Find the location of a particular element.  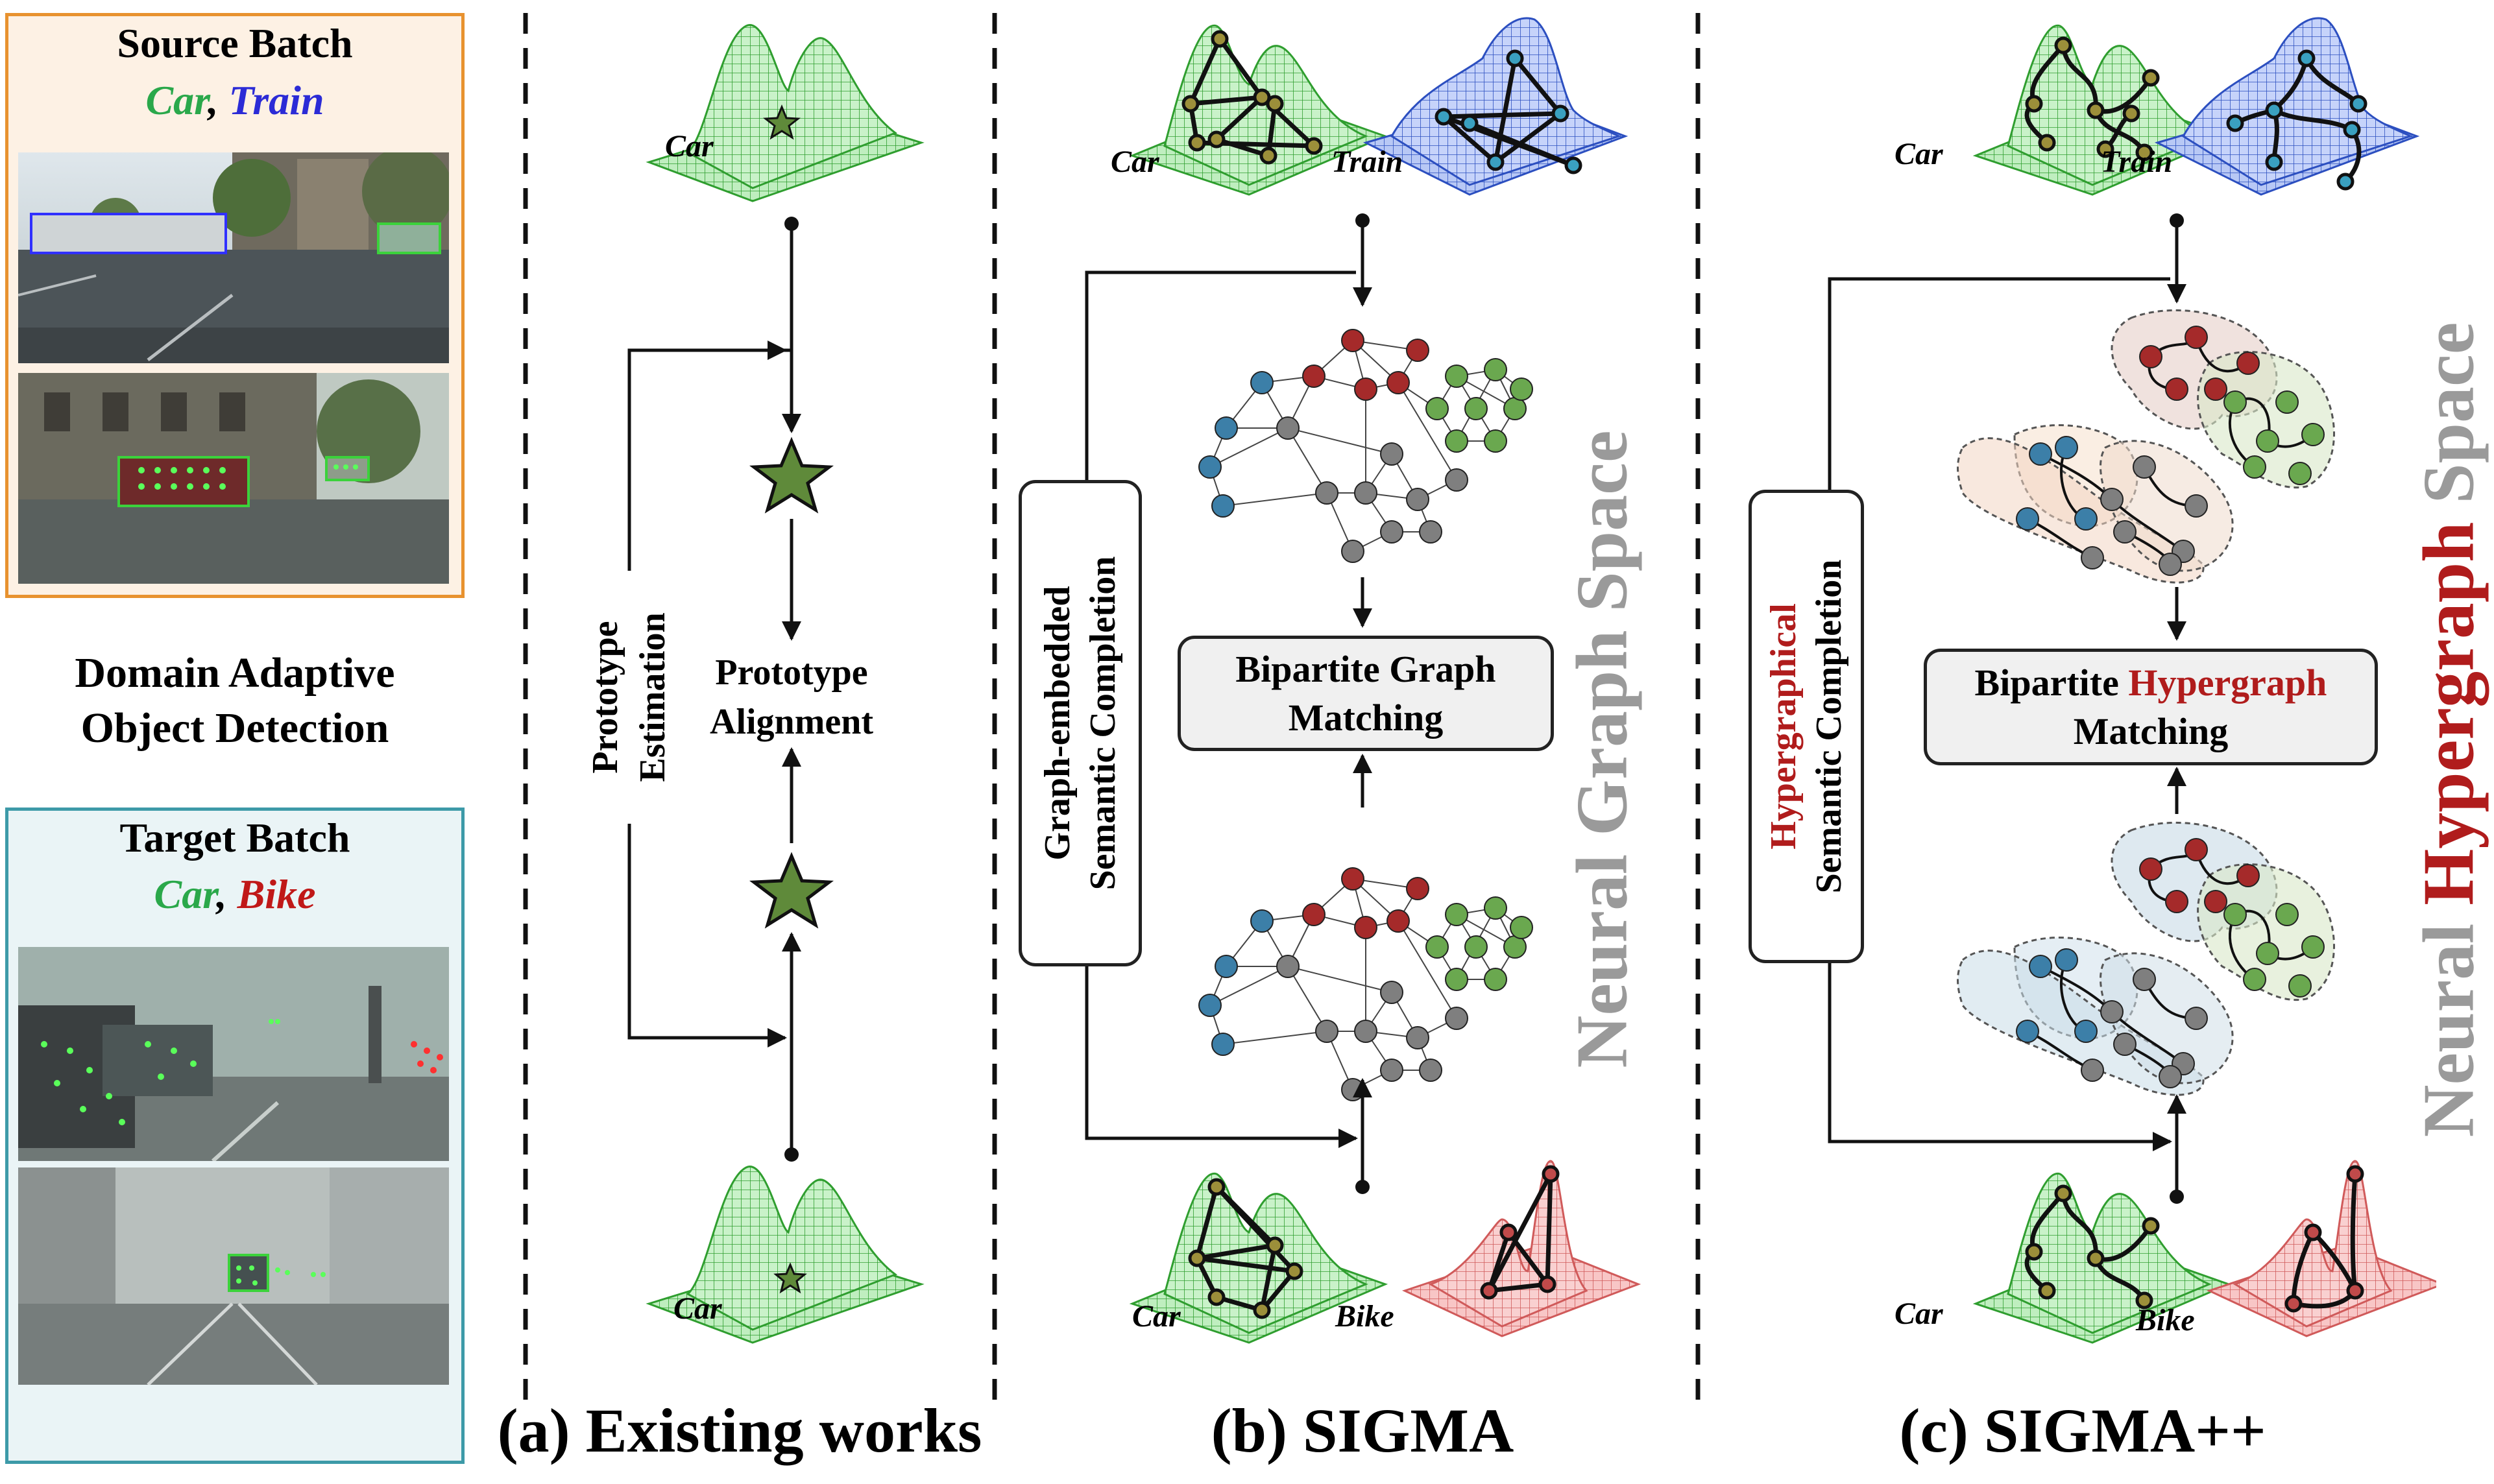

sigma-top-car-distribution is located at coordinates (1258, 111).